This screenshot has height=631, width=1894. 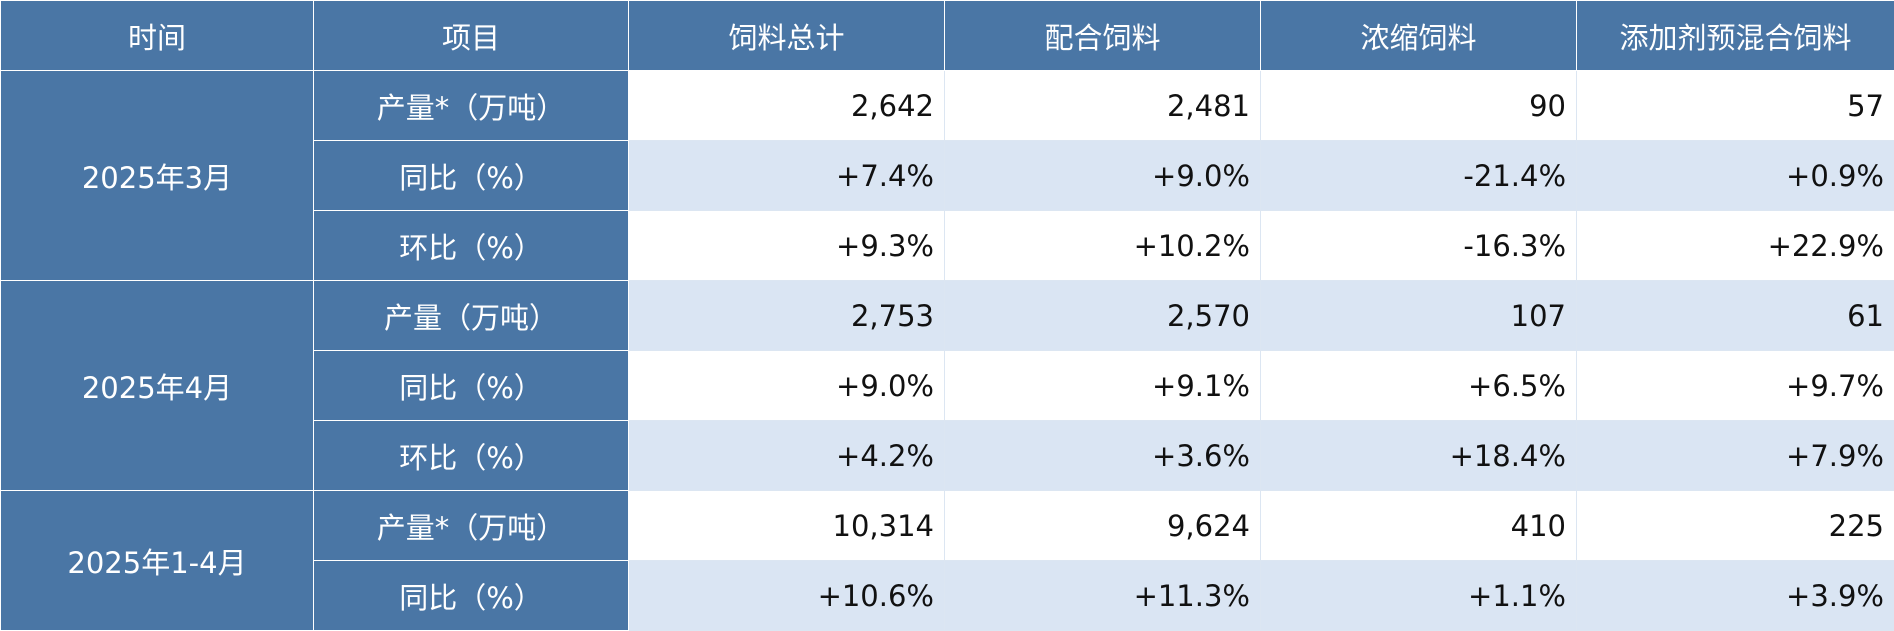 I want to click on value-cell: 57, so click(x=1735, y=106).